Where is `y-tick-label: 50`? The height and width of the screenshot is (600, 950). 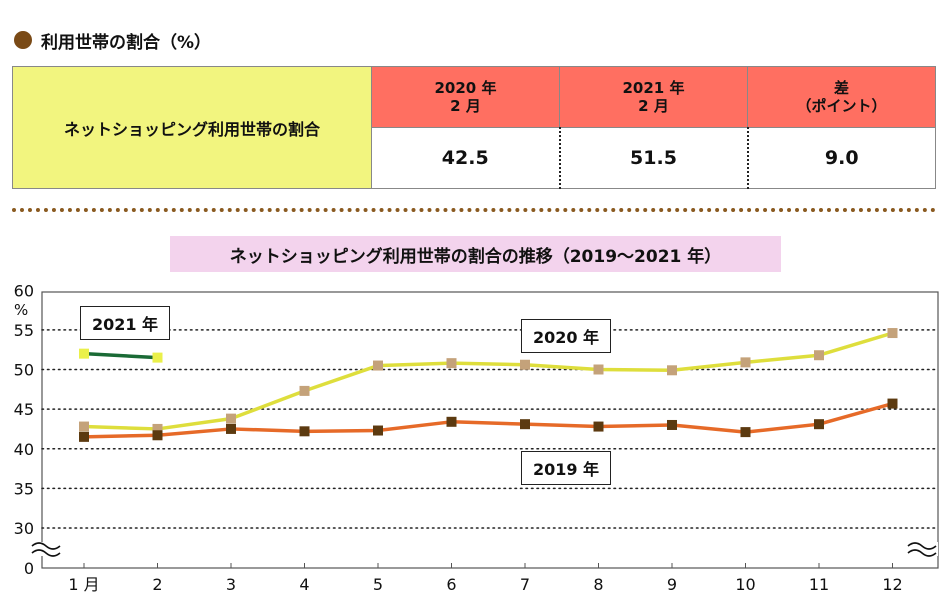 y-tick-label: 50 is located at coordinates (24, 370).